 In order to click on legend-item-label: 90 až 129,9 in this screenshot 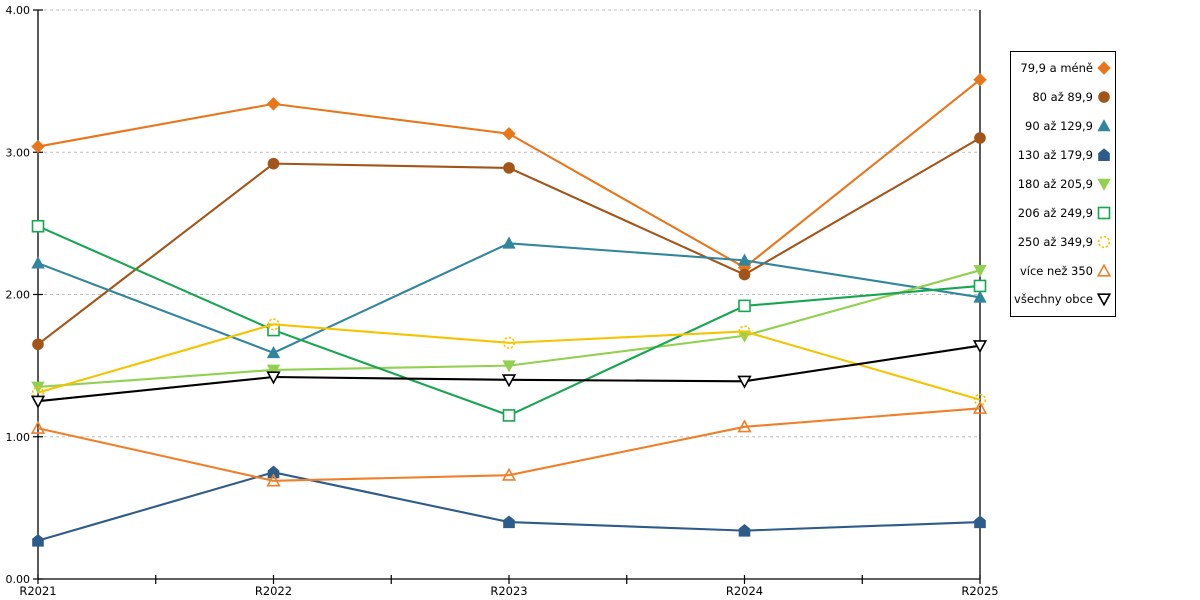, I will do `click(1059, 126)`.